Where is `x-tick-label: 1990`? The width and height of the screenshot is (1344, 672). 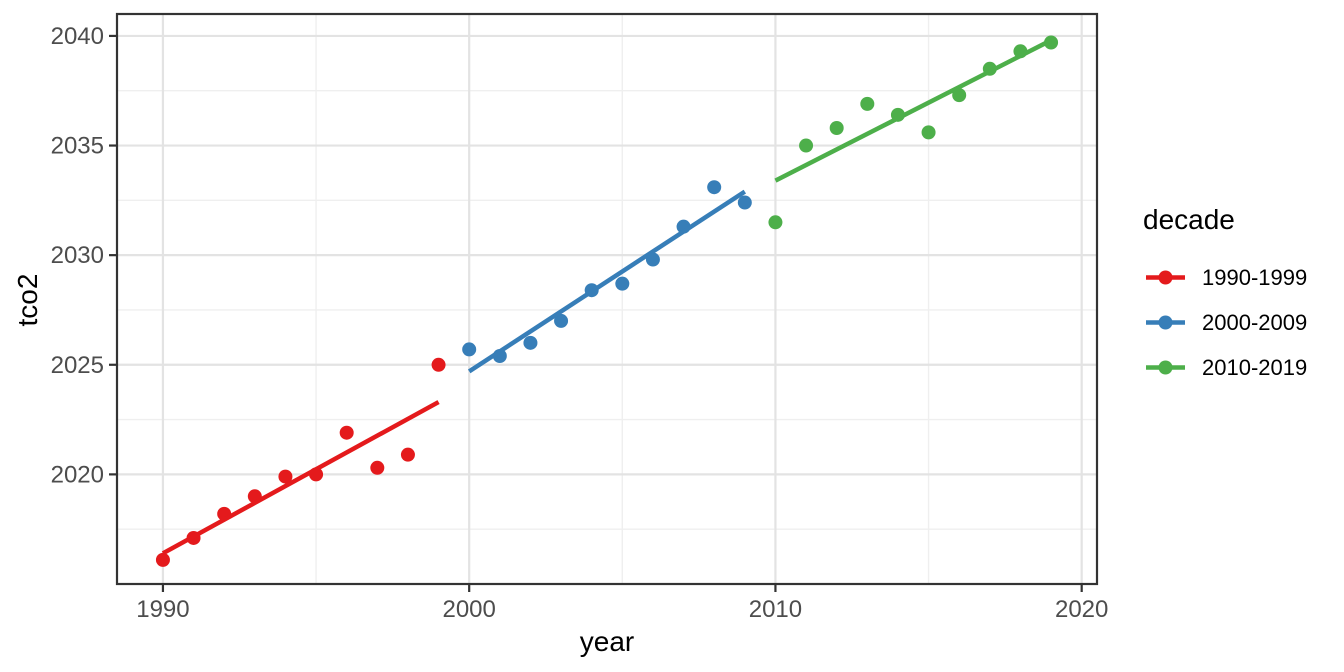 x-tick-label: 1990 is located at coordinates (162, 609).